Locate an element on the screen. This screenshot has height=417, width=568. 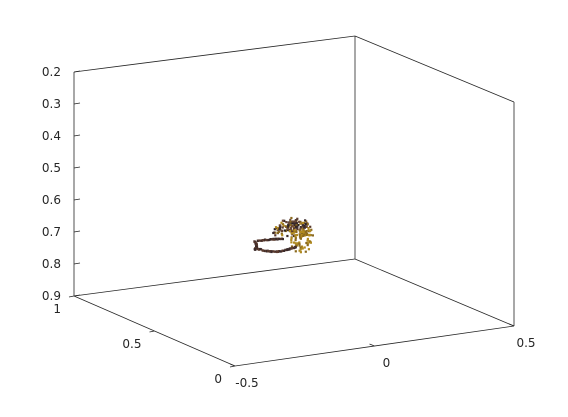
z-tick-label: 0.5 is located at coordinates (51, 168).